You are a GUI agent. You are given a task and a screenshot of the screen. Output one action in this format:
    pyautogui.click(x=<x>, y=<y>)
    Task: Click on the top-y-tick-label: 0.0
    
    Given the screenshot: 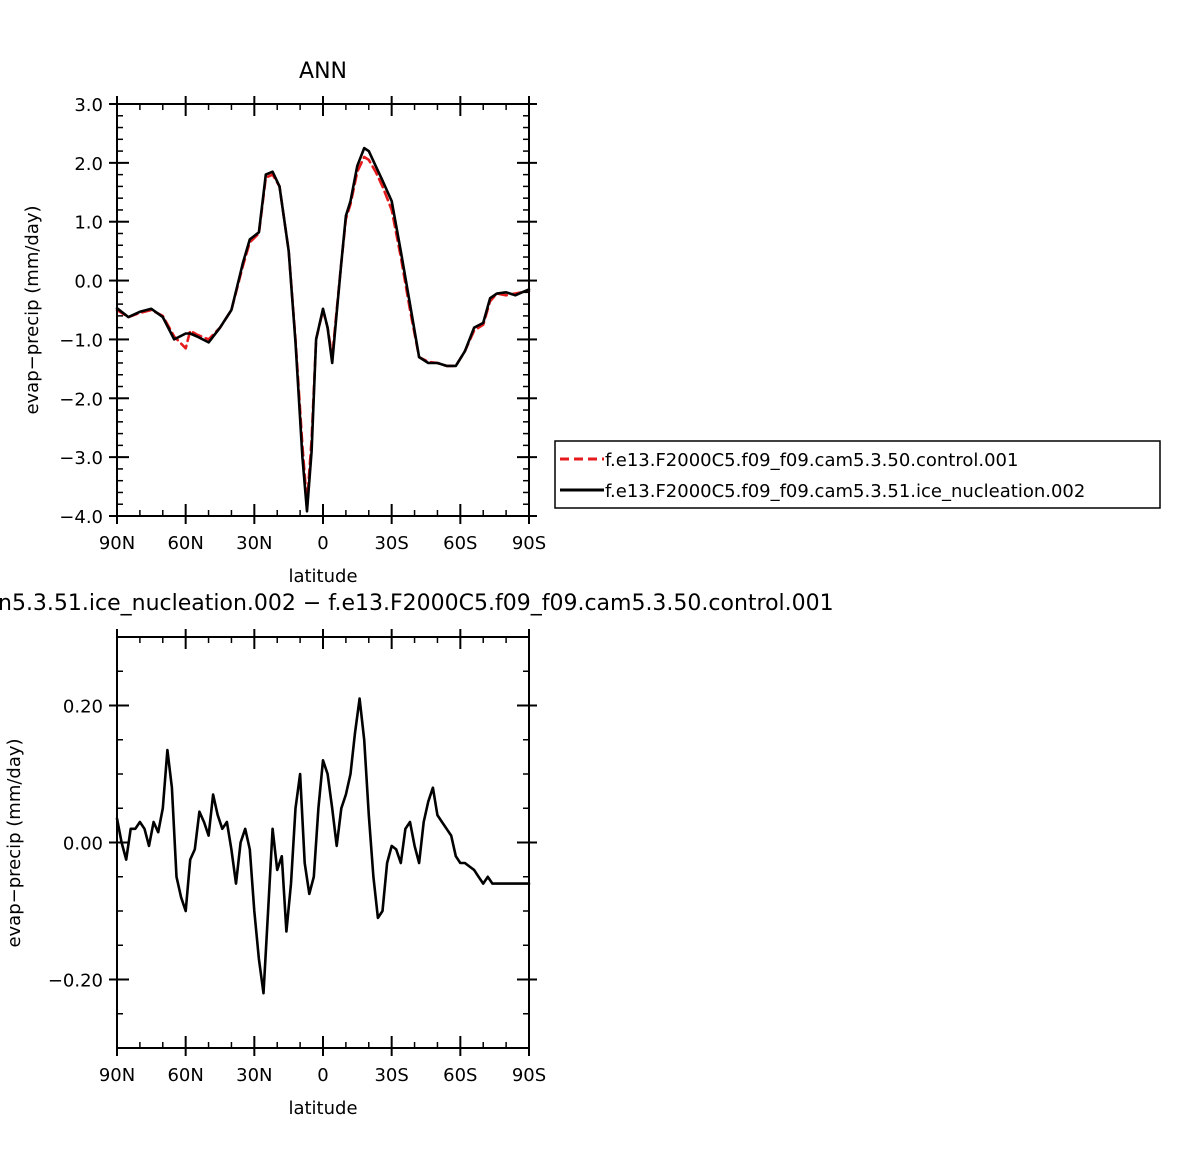 What is the action you would take?
    pyautogui.click(x=88, y=282)
    